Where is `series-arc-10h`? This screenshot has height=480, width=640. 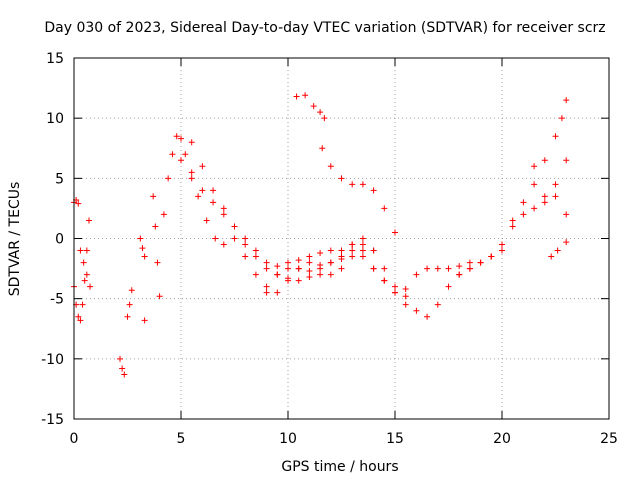 series-arc-10h is located at coordinates (310, 107).